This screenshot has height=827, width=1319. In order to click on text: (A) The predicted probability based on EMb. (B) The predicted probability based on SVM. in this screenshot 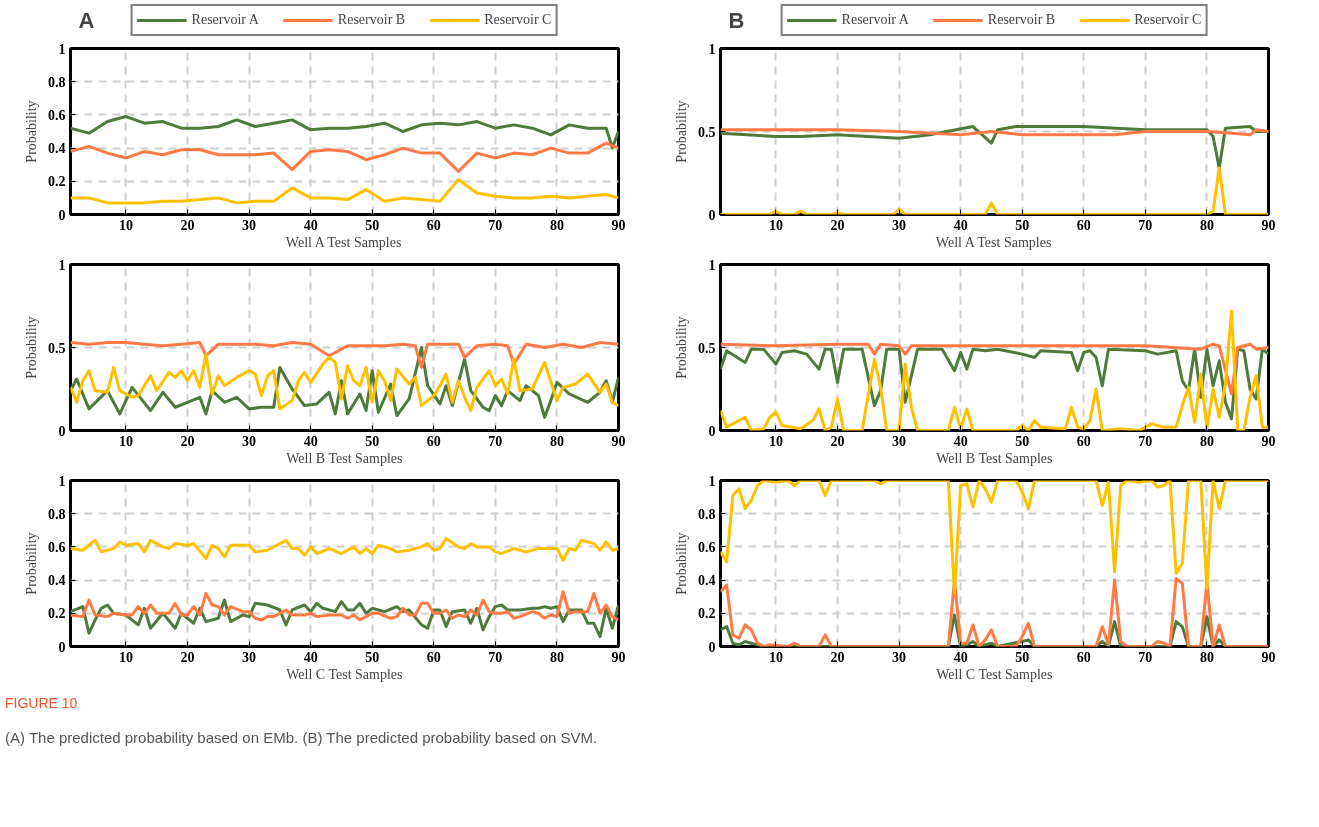, I will do `click(301, 738)`.